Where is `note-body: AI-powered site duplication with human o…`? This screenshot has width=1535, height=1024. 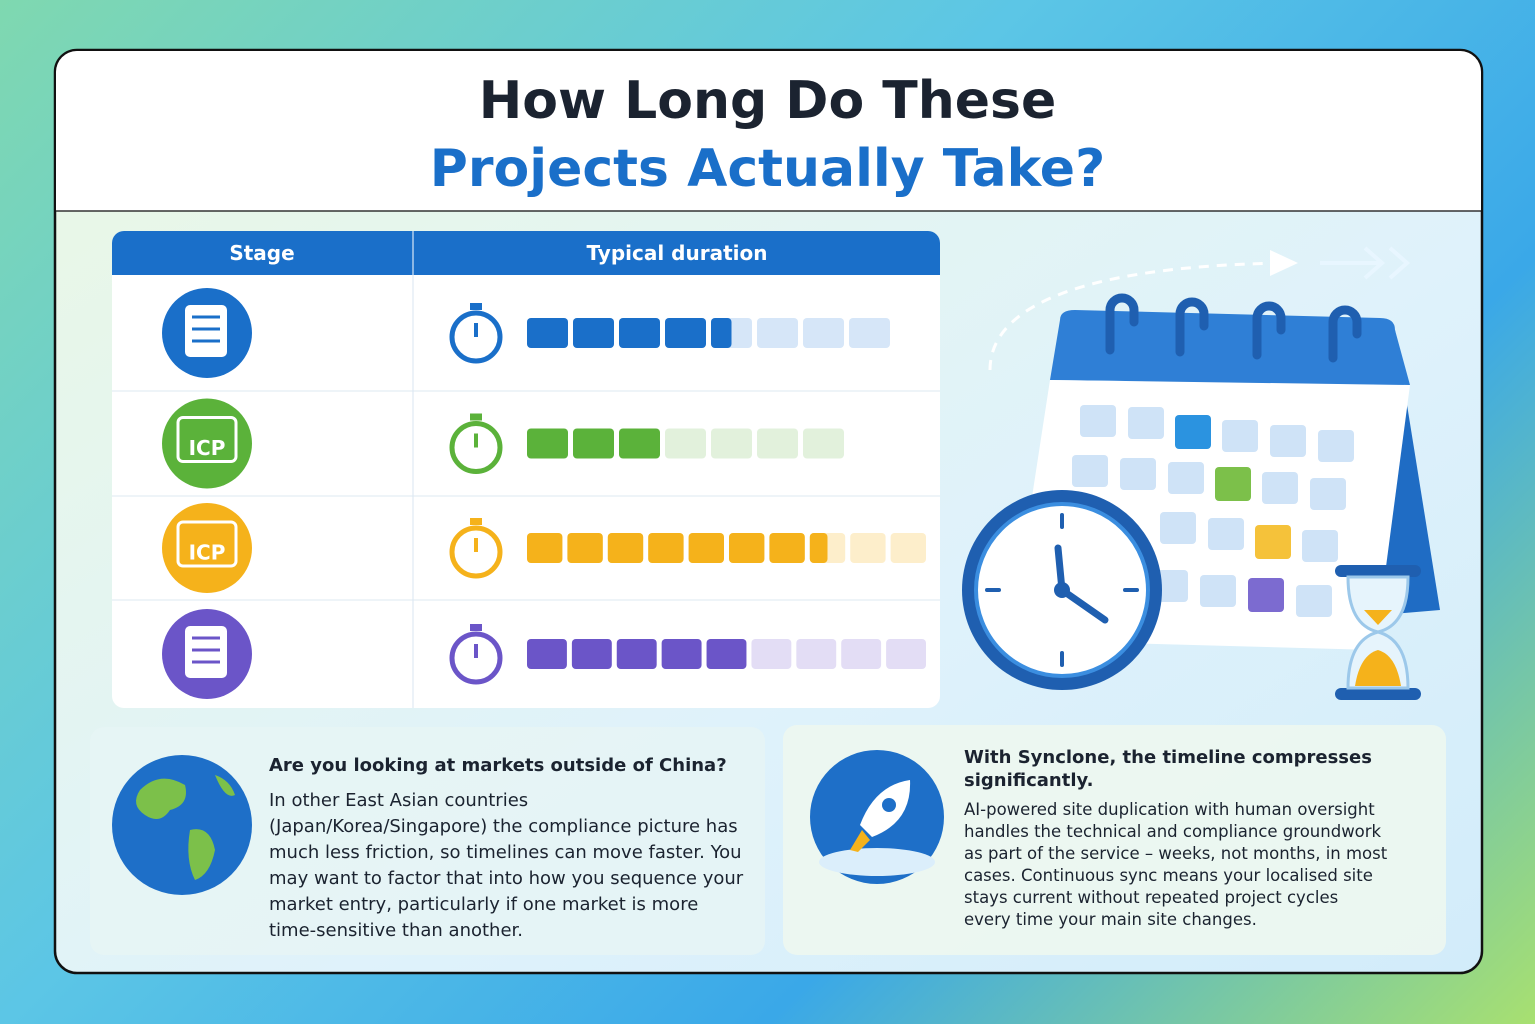
note-body: AI-powered site duplication with human o… is located at coordinates (1176, 864).